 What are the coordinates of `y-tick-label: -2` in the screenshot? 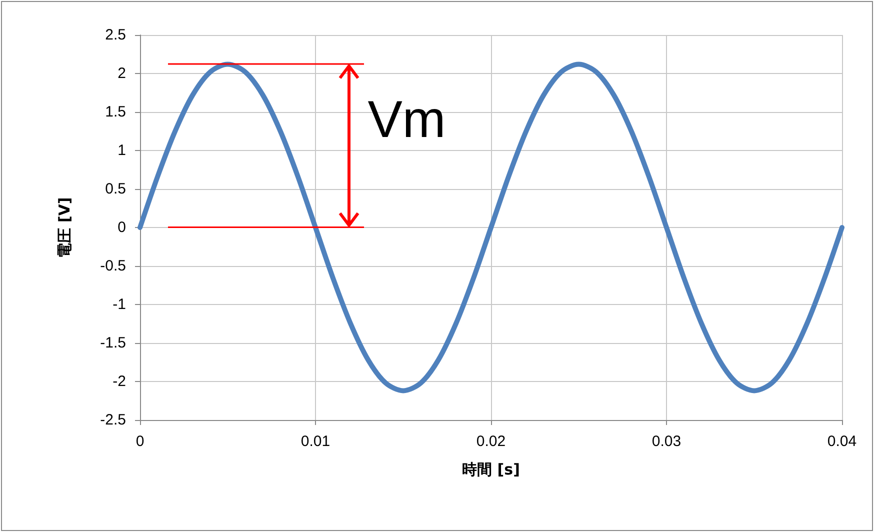 It's located at (119, 381).